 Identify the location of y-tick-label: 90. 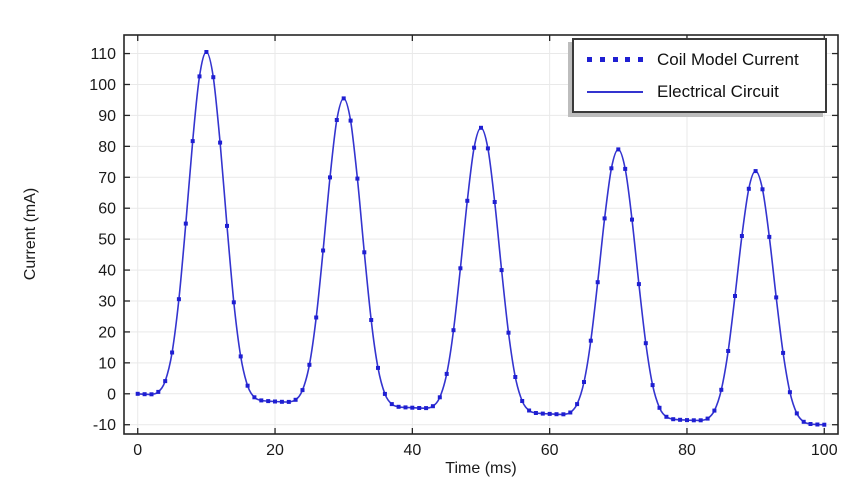
(107, 116).